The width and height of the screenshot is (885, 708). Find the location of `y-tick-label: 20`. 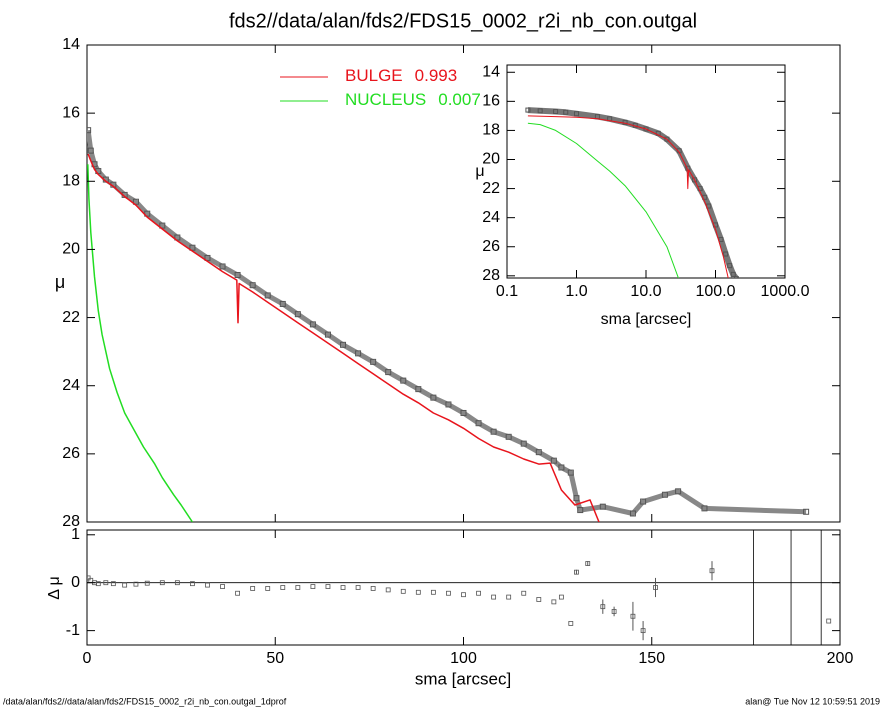

y-tick-label: 20 is located at coordinates (71, 249).